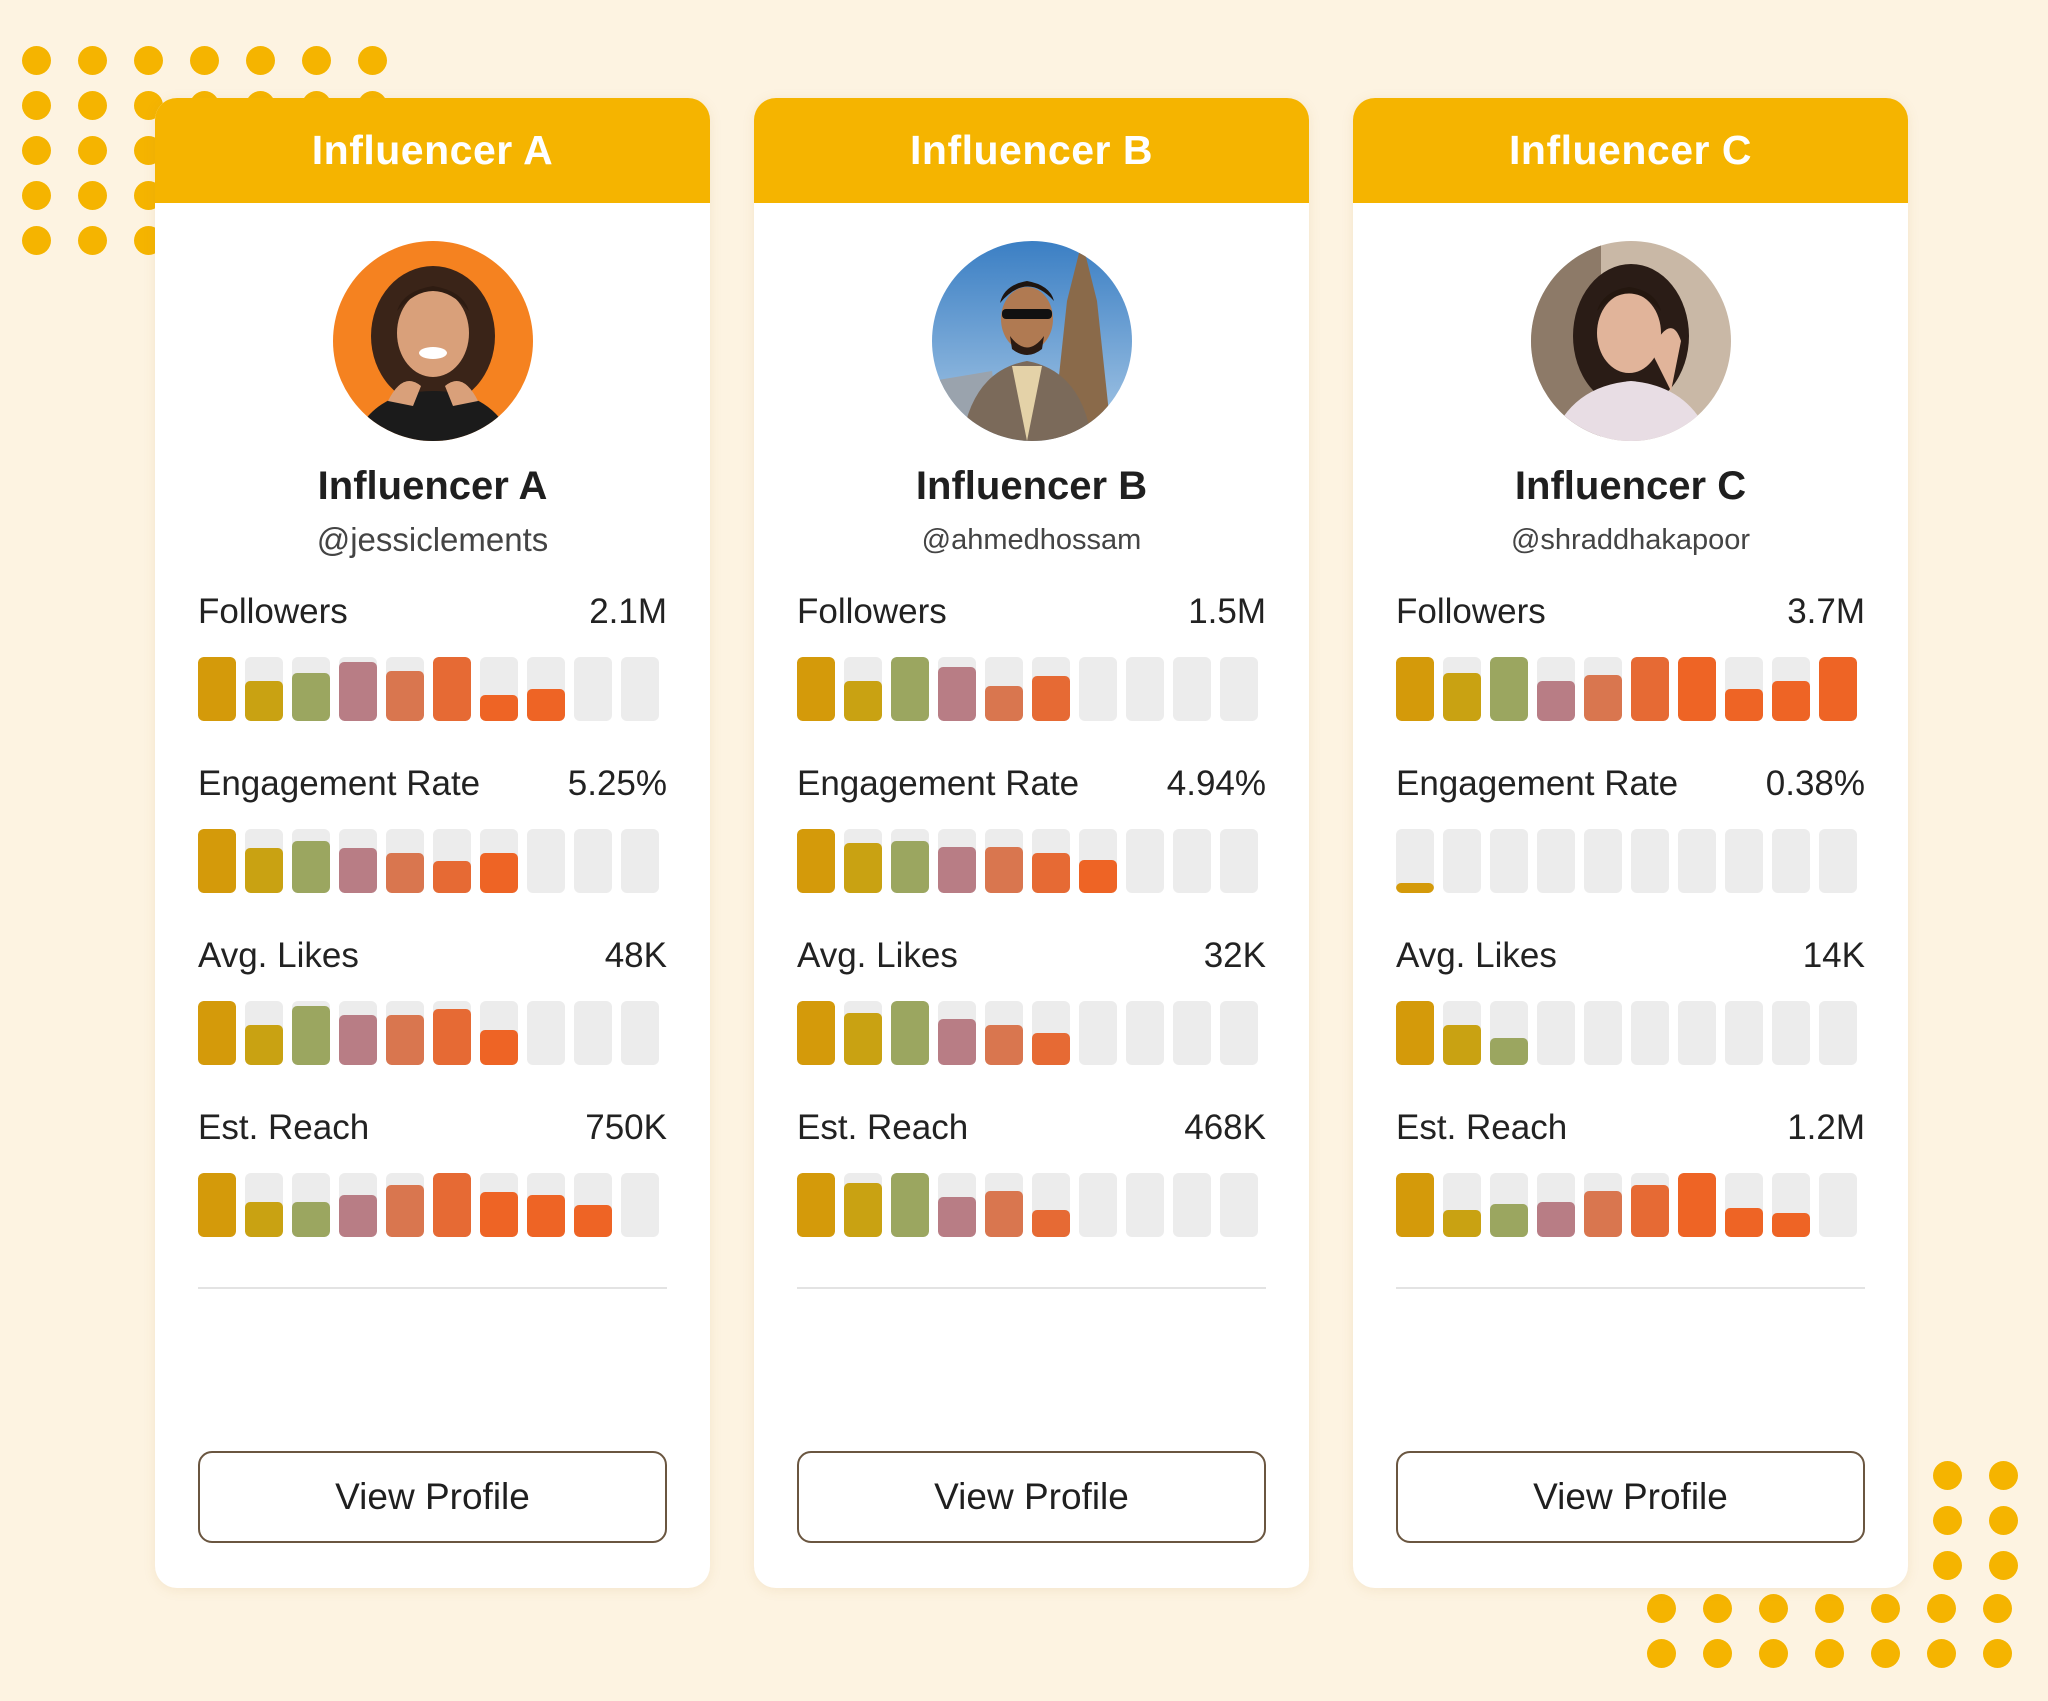 The image size is (2048, 1701). Describe the element at coordinates (1031, 847) in the screenshot. I see `metric-engagement-rate: Engagement Rate 4.94%` at that location.